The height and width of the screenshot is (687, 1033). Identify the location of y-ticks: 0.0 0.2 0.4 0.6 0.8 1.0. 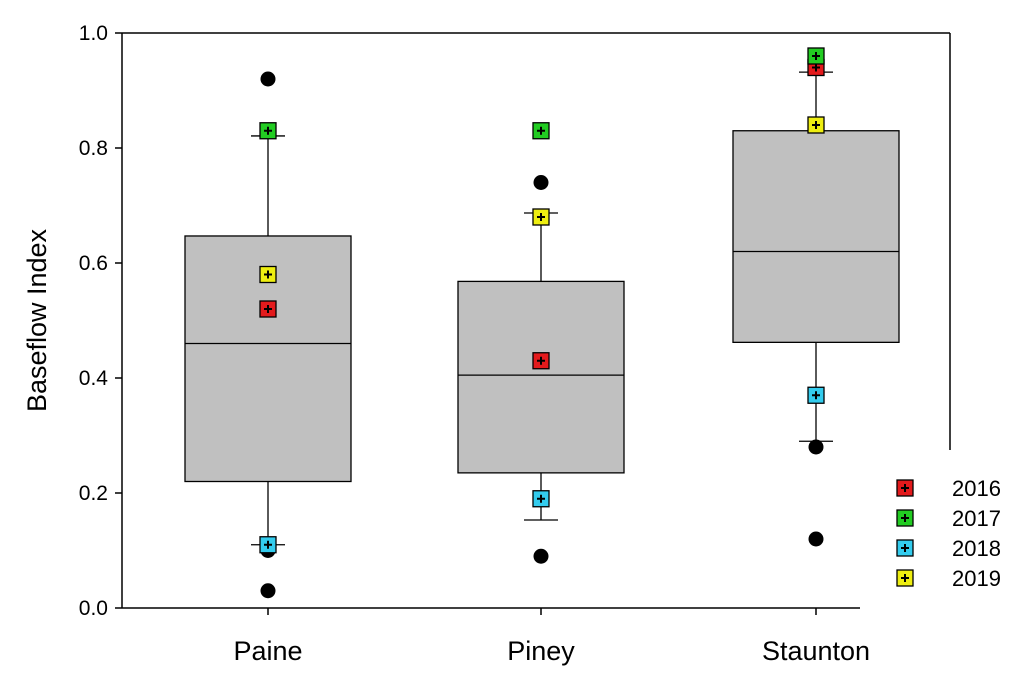
(100, 321).